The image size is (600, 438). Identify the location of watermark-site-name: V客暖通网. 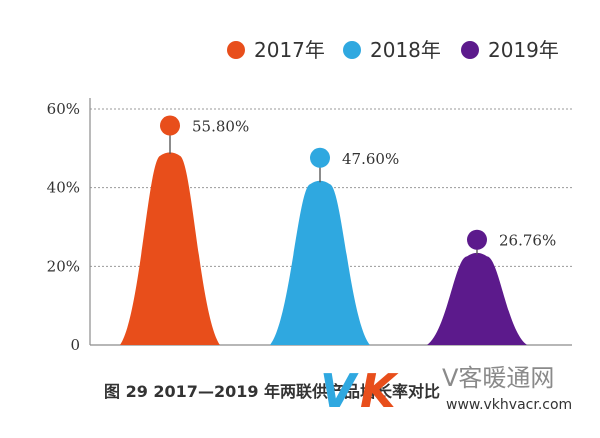
(498, 378).